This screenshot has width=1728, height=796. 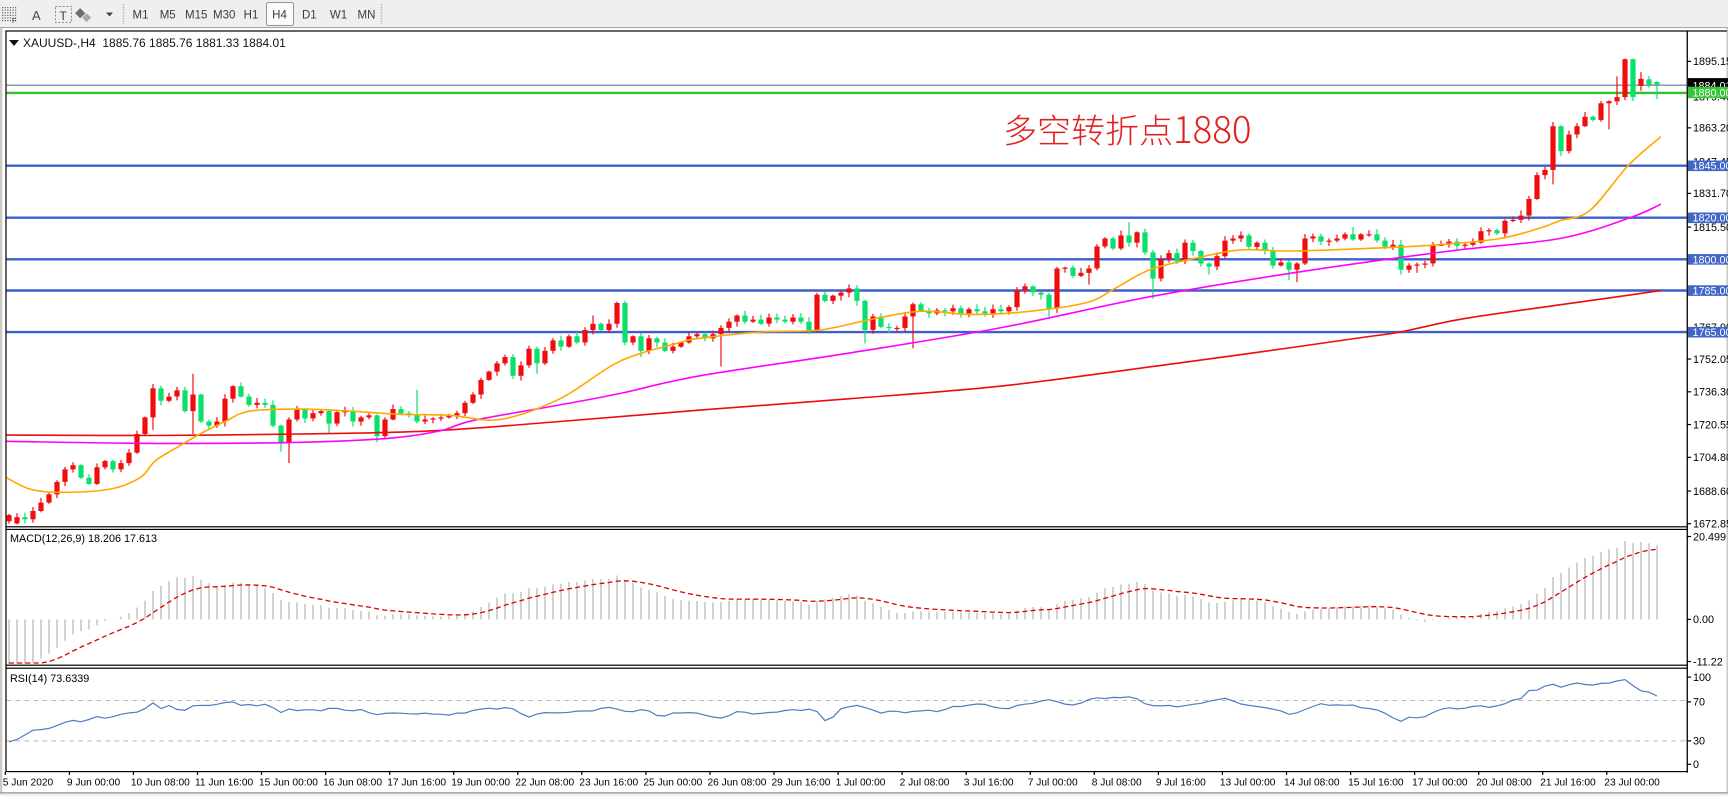 I want to click on svg-text: D1, so click(x=309, y=16).